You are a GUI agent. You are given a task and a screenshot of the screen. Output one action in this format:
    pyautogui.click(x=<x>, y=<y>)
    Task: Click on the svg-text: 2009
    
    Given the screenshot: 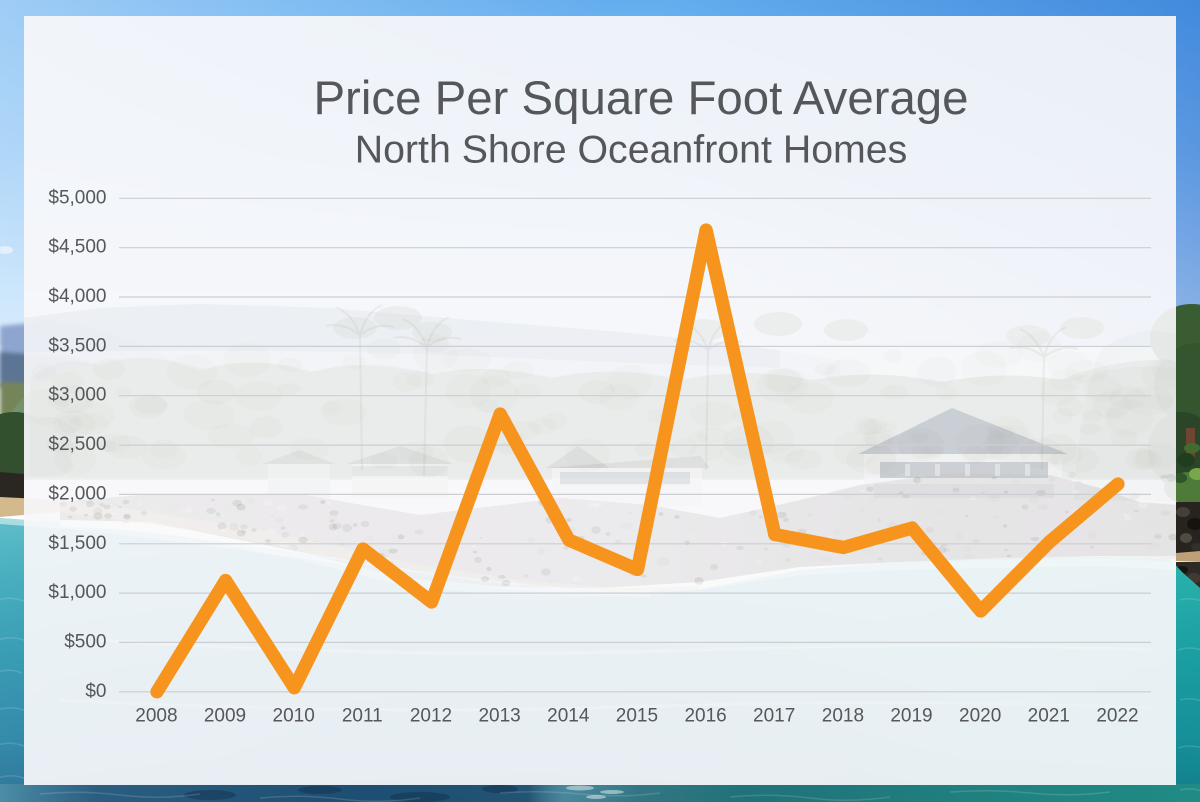 What is the action you would take?
    pyautogui.click(x=225, y=716)
    